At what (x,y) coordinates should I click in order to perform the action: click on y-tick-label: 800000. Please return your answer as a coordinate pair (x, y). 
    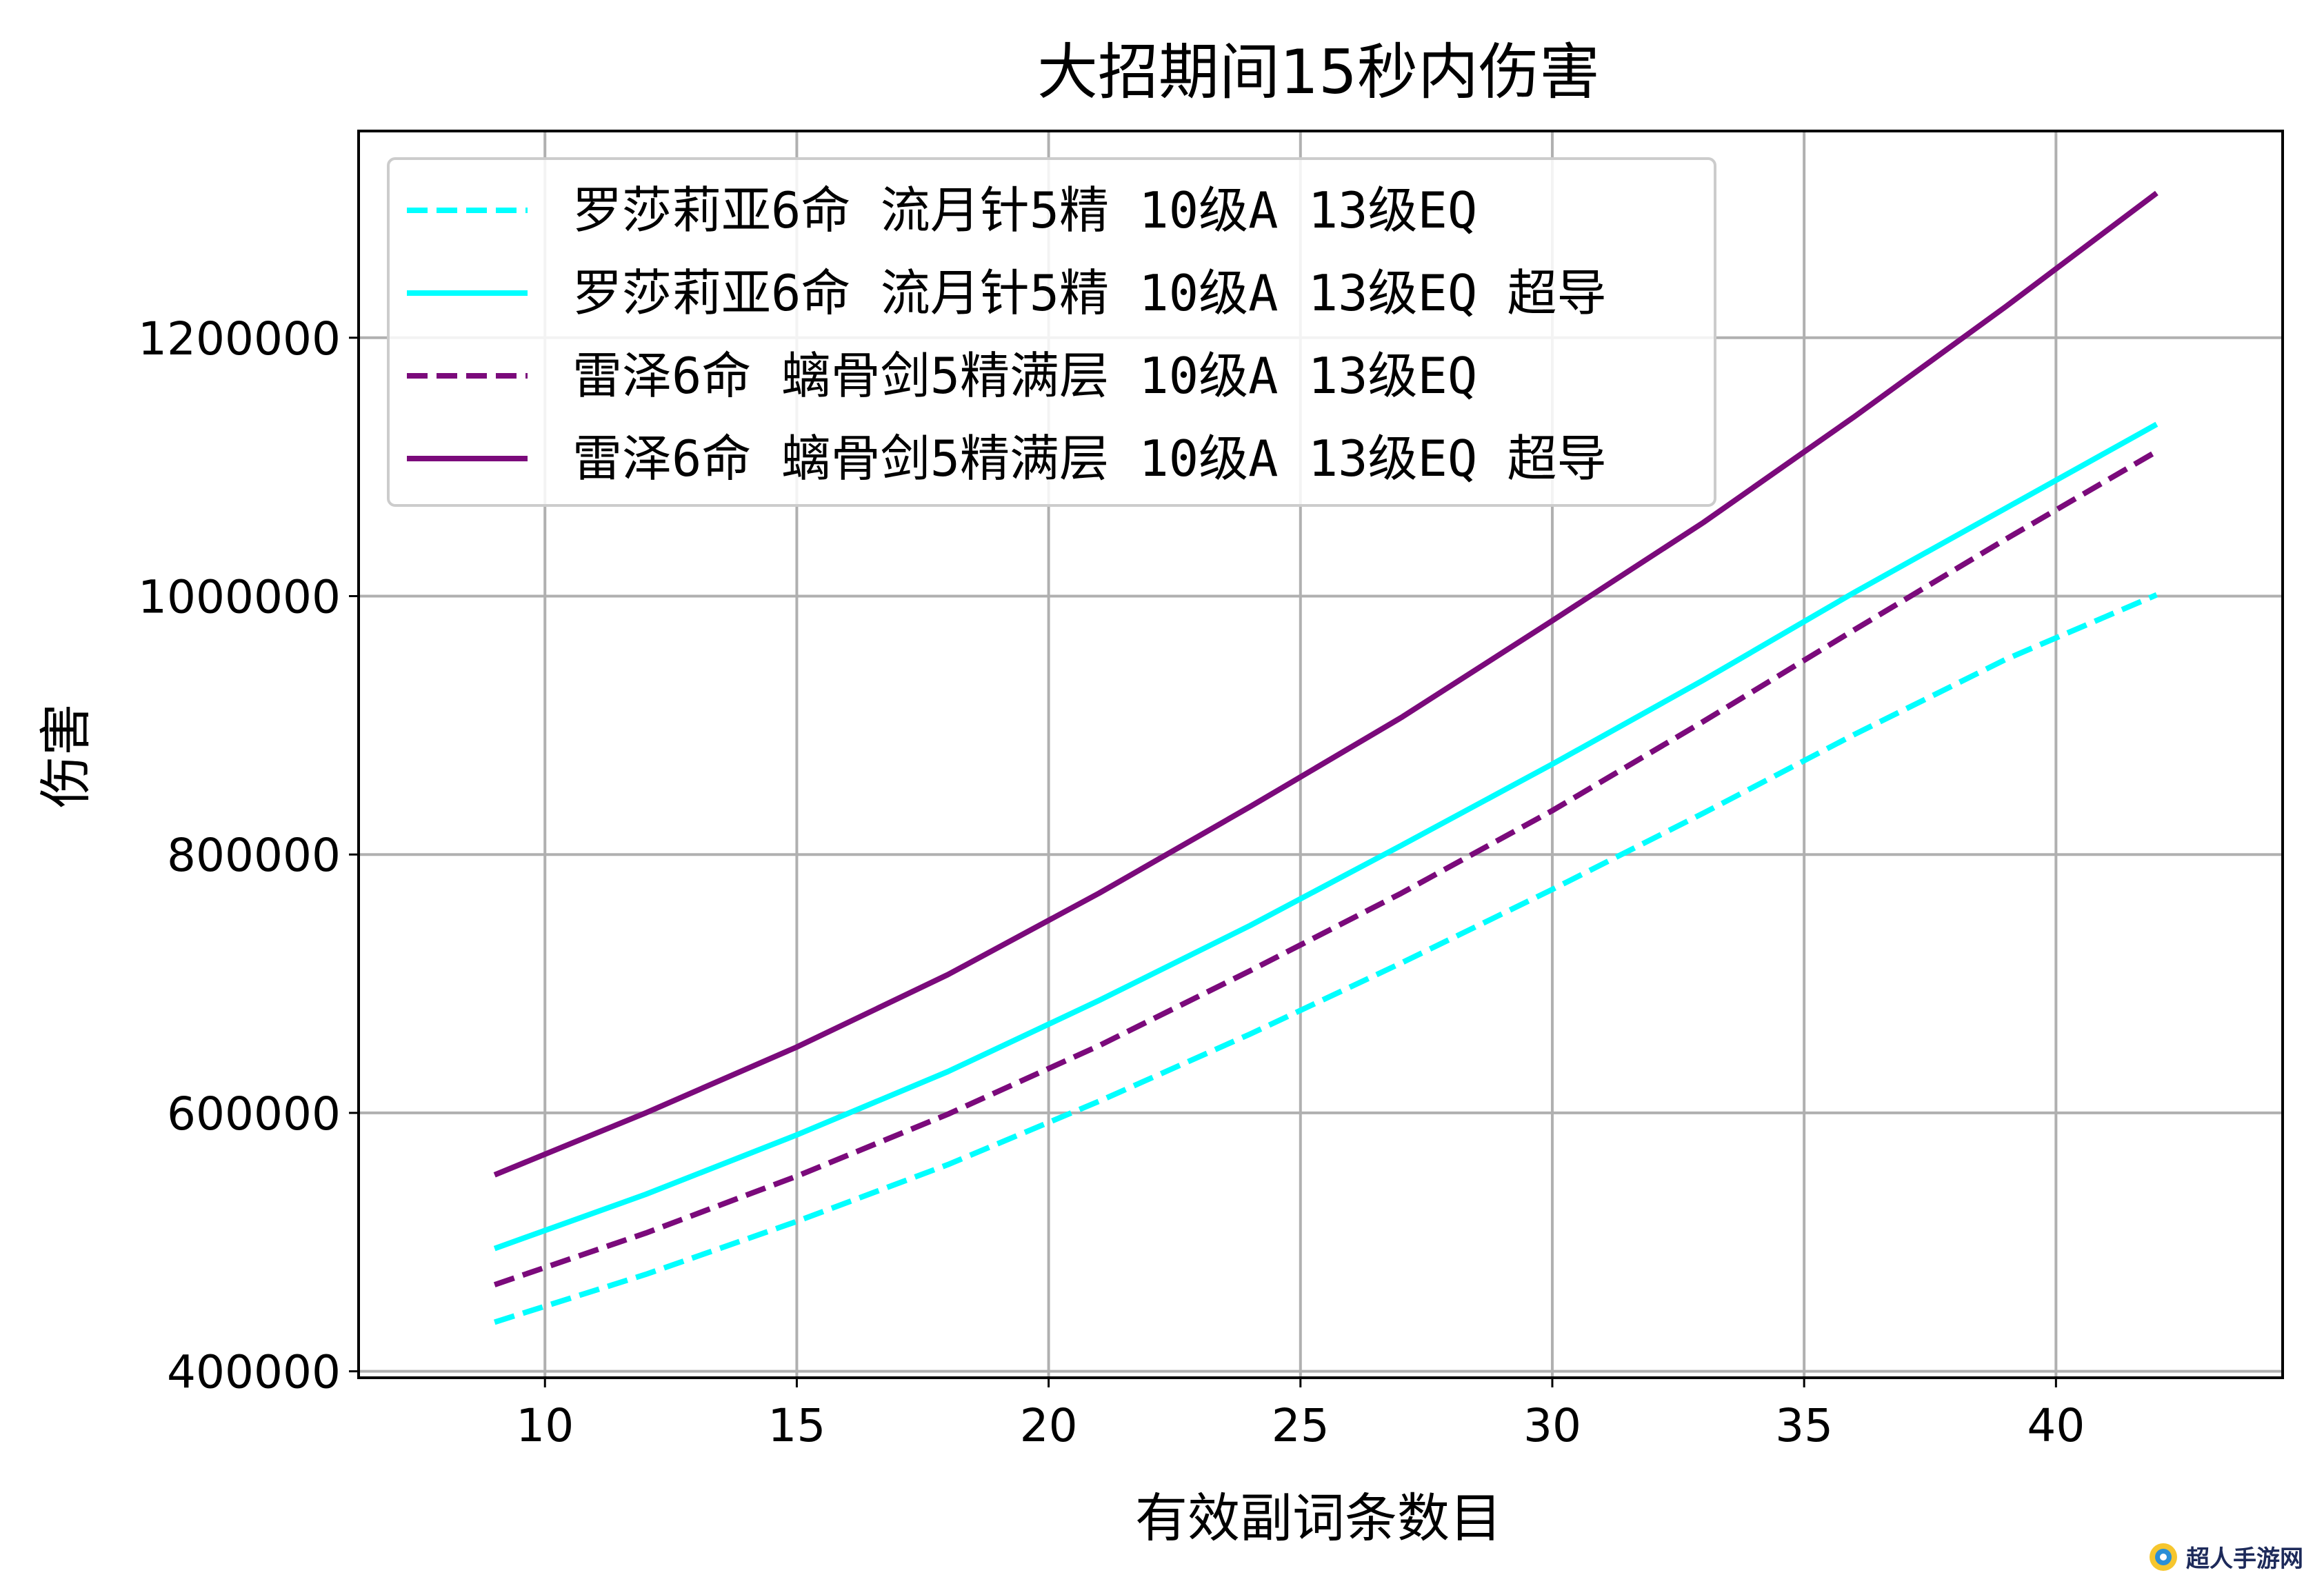
    Looking at the image, I should click on (254, 856).